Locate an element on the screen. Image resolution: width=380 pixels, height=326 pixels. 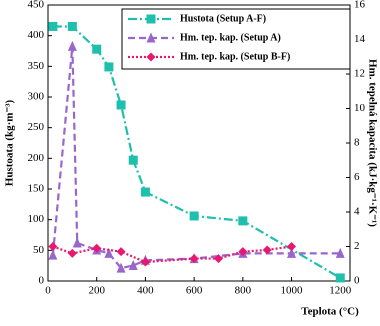
legend-label: Hustota (Setup A-F) is located at coordinates (223, 18).